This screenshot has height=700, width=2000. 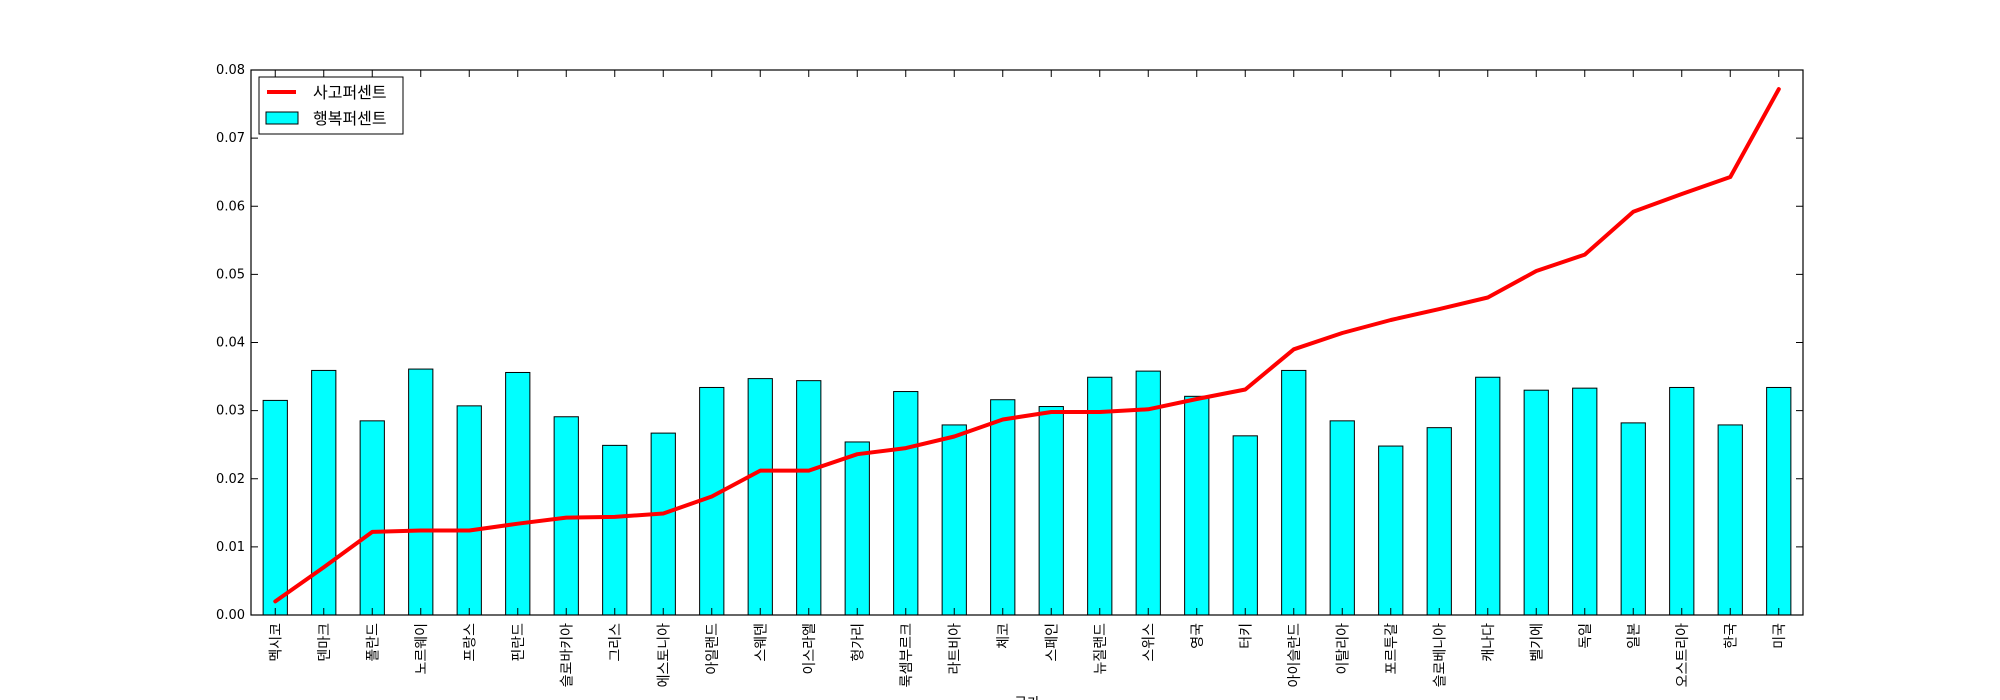 I want to click on y-tick-label: 0.03, so click(x=230, y=411).